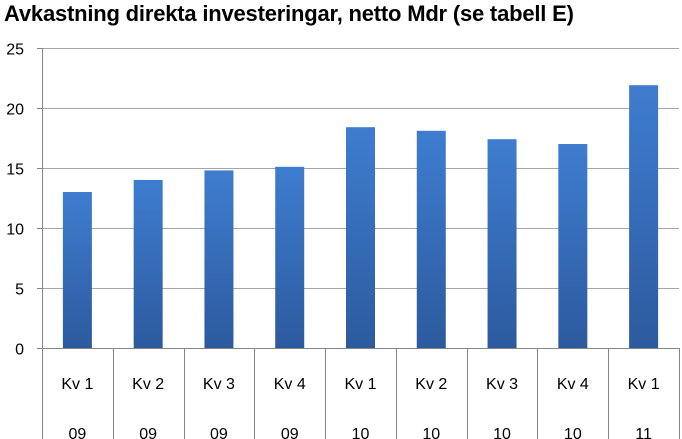 The height and width of the screenshot is (439, 682). Describe the element at coordinates (15, 200) in the screenshot. I see `y-axis-tick-labels: 0 5 10 15 20 25` at that location.